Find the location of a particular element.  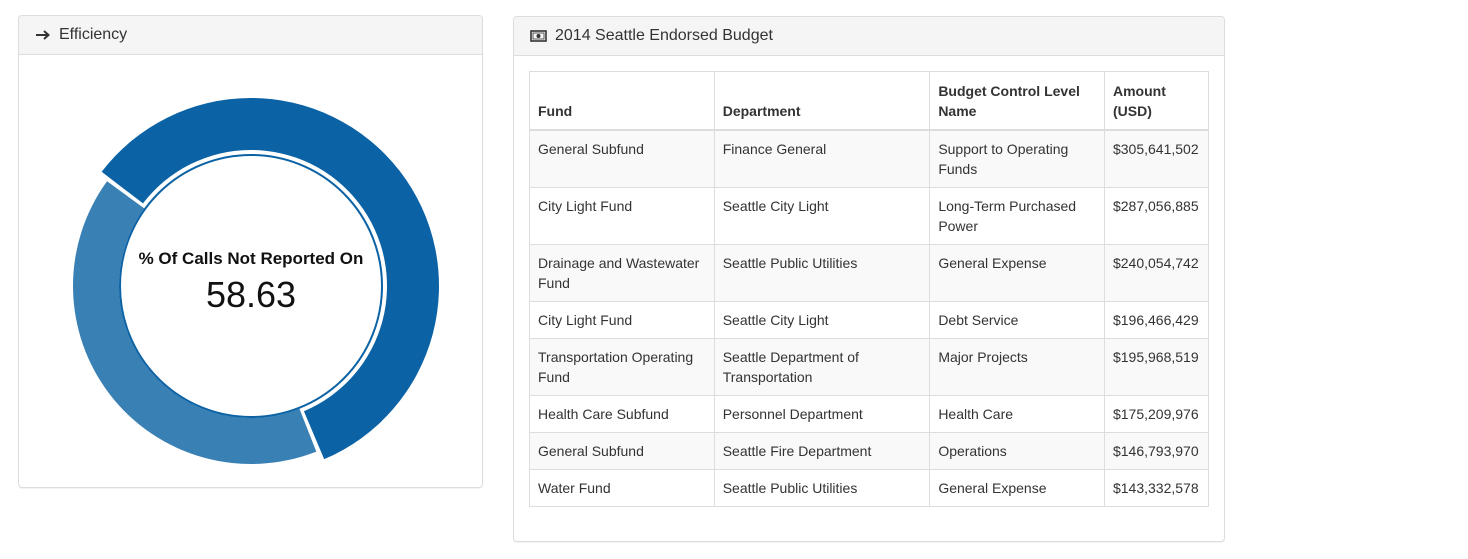

column-header-fund: Fund is located at coordinates (622, 101).